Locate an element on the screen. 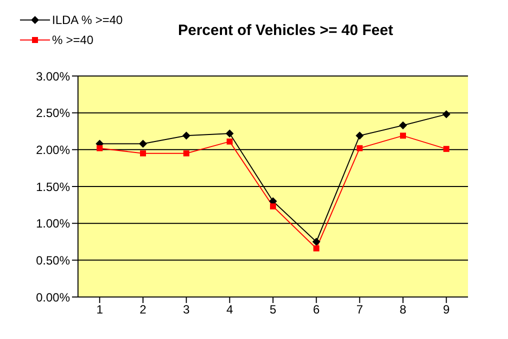  x-tick-label: 6 is located at coordinates (316, 309).